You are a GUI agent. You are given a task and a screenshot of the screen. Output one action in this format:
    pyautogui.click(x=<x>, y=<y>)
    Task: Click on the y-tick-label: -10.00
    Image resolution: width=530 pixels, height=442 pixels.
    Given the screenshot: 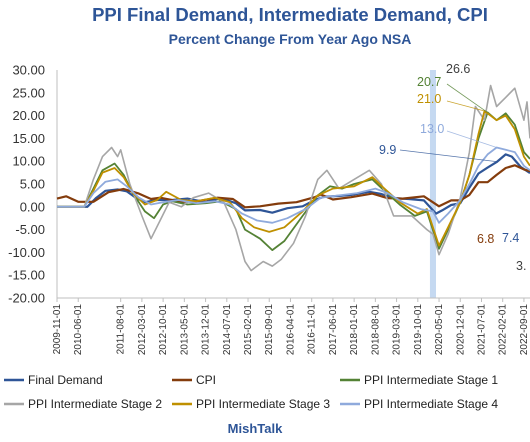 What is the action you would take?
    pyautogui.click(x=26, y=252)
    